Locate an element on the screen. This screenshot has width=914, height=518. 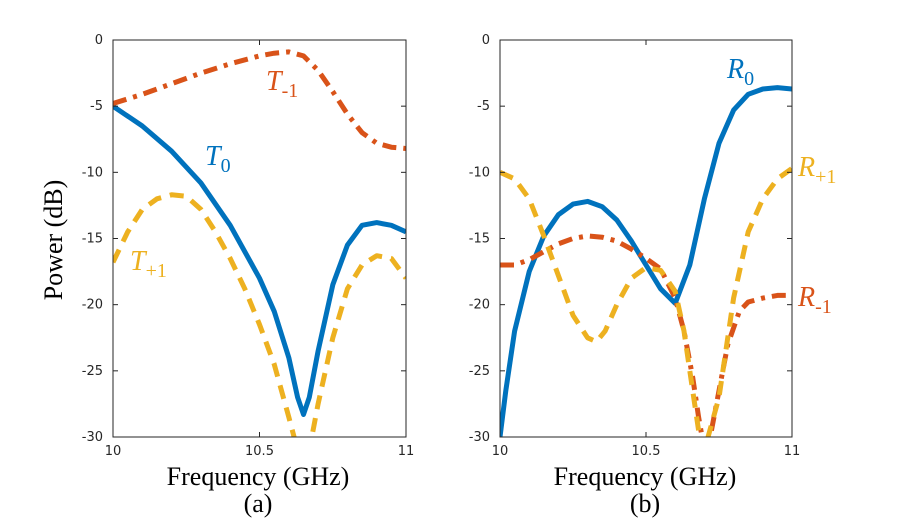
series-label-R-1: R-1 is located at coordinates (814, 300).